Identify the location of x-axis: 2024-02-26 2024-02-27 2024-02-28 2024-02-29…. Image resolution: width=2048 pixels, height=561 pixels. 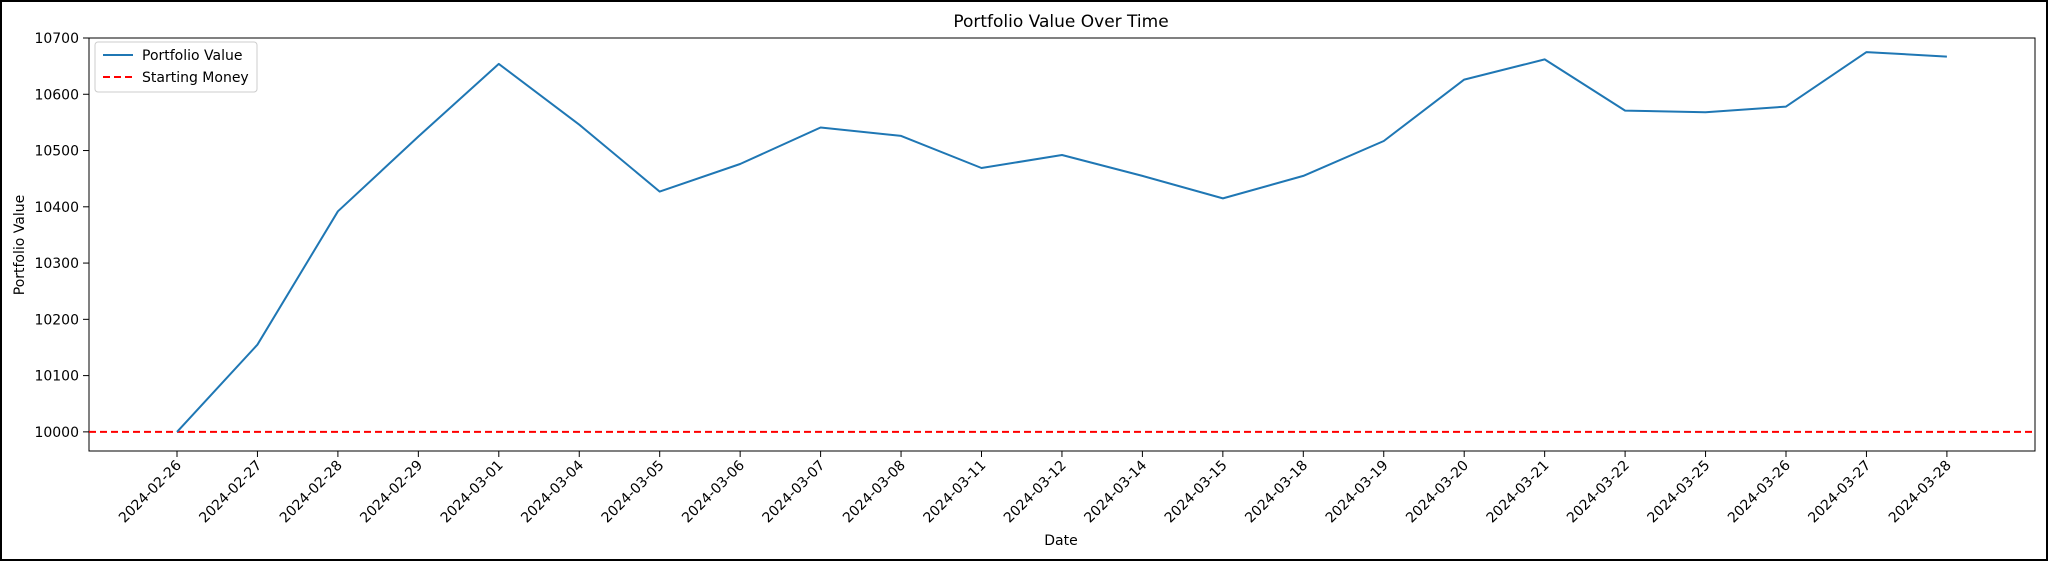
(1035, 488).